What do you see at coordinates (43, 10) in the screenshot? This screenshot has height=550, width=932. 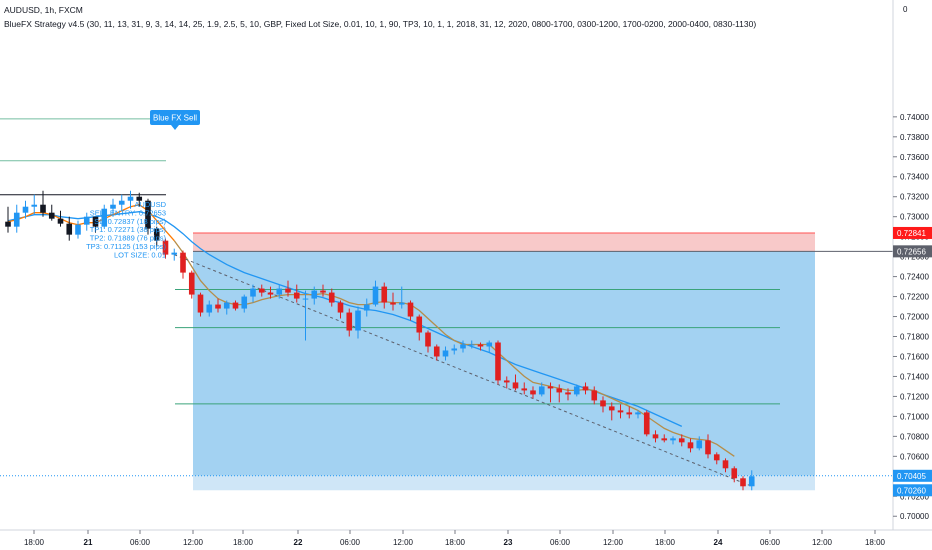 I see `symbol-title: AUDUSD, 1h, FXCM` at bounding box center [43, 10].